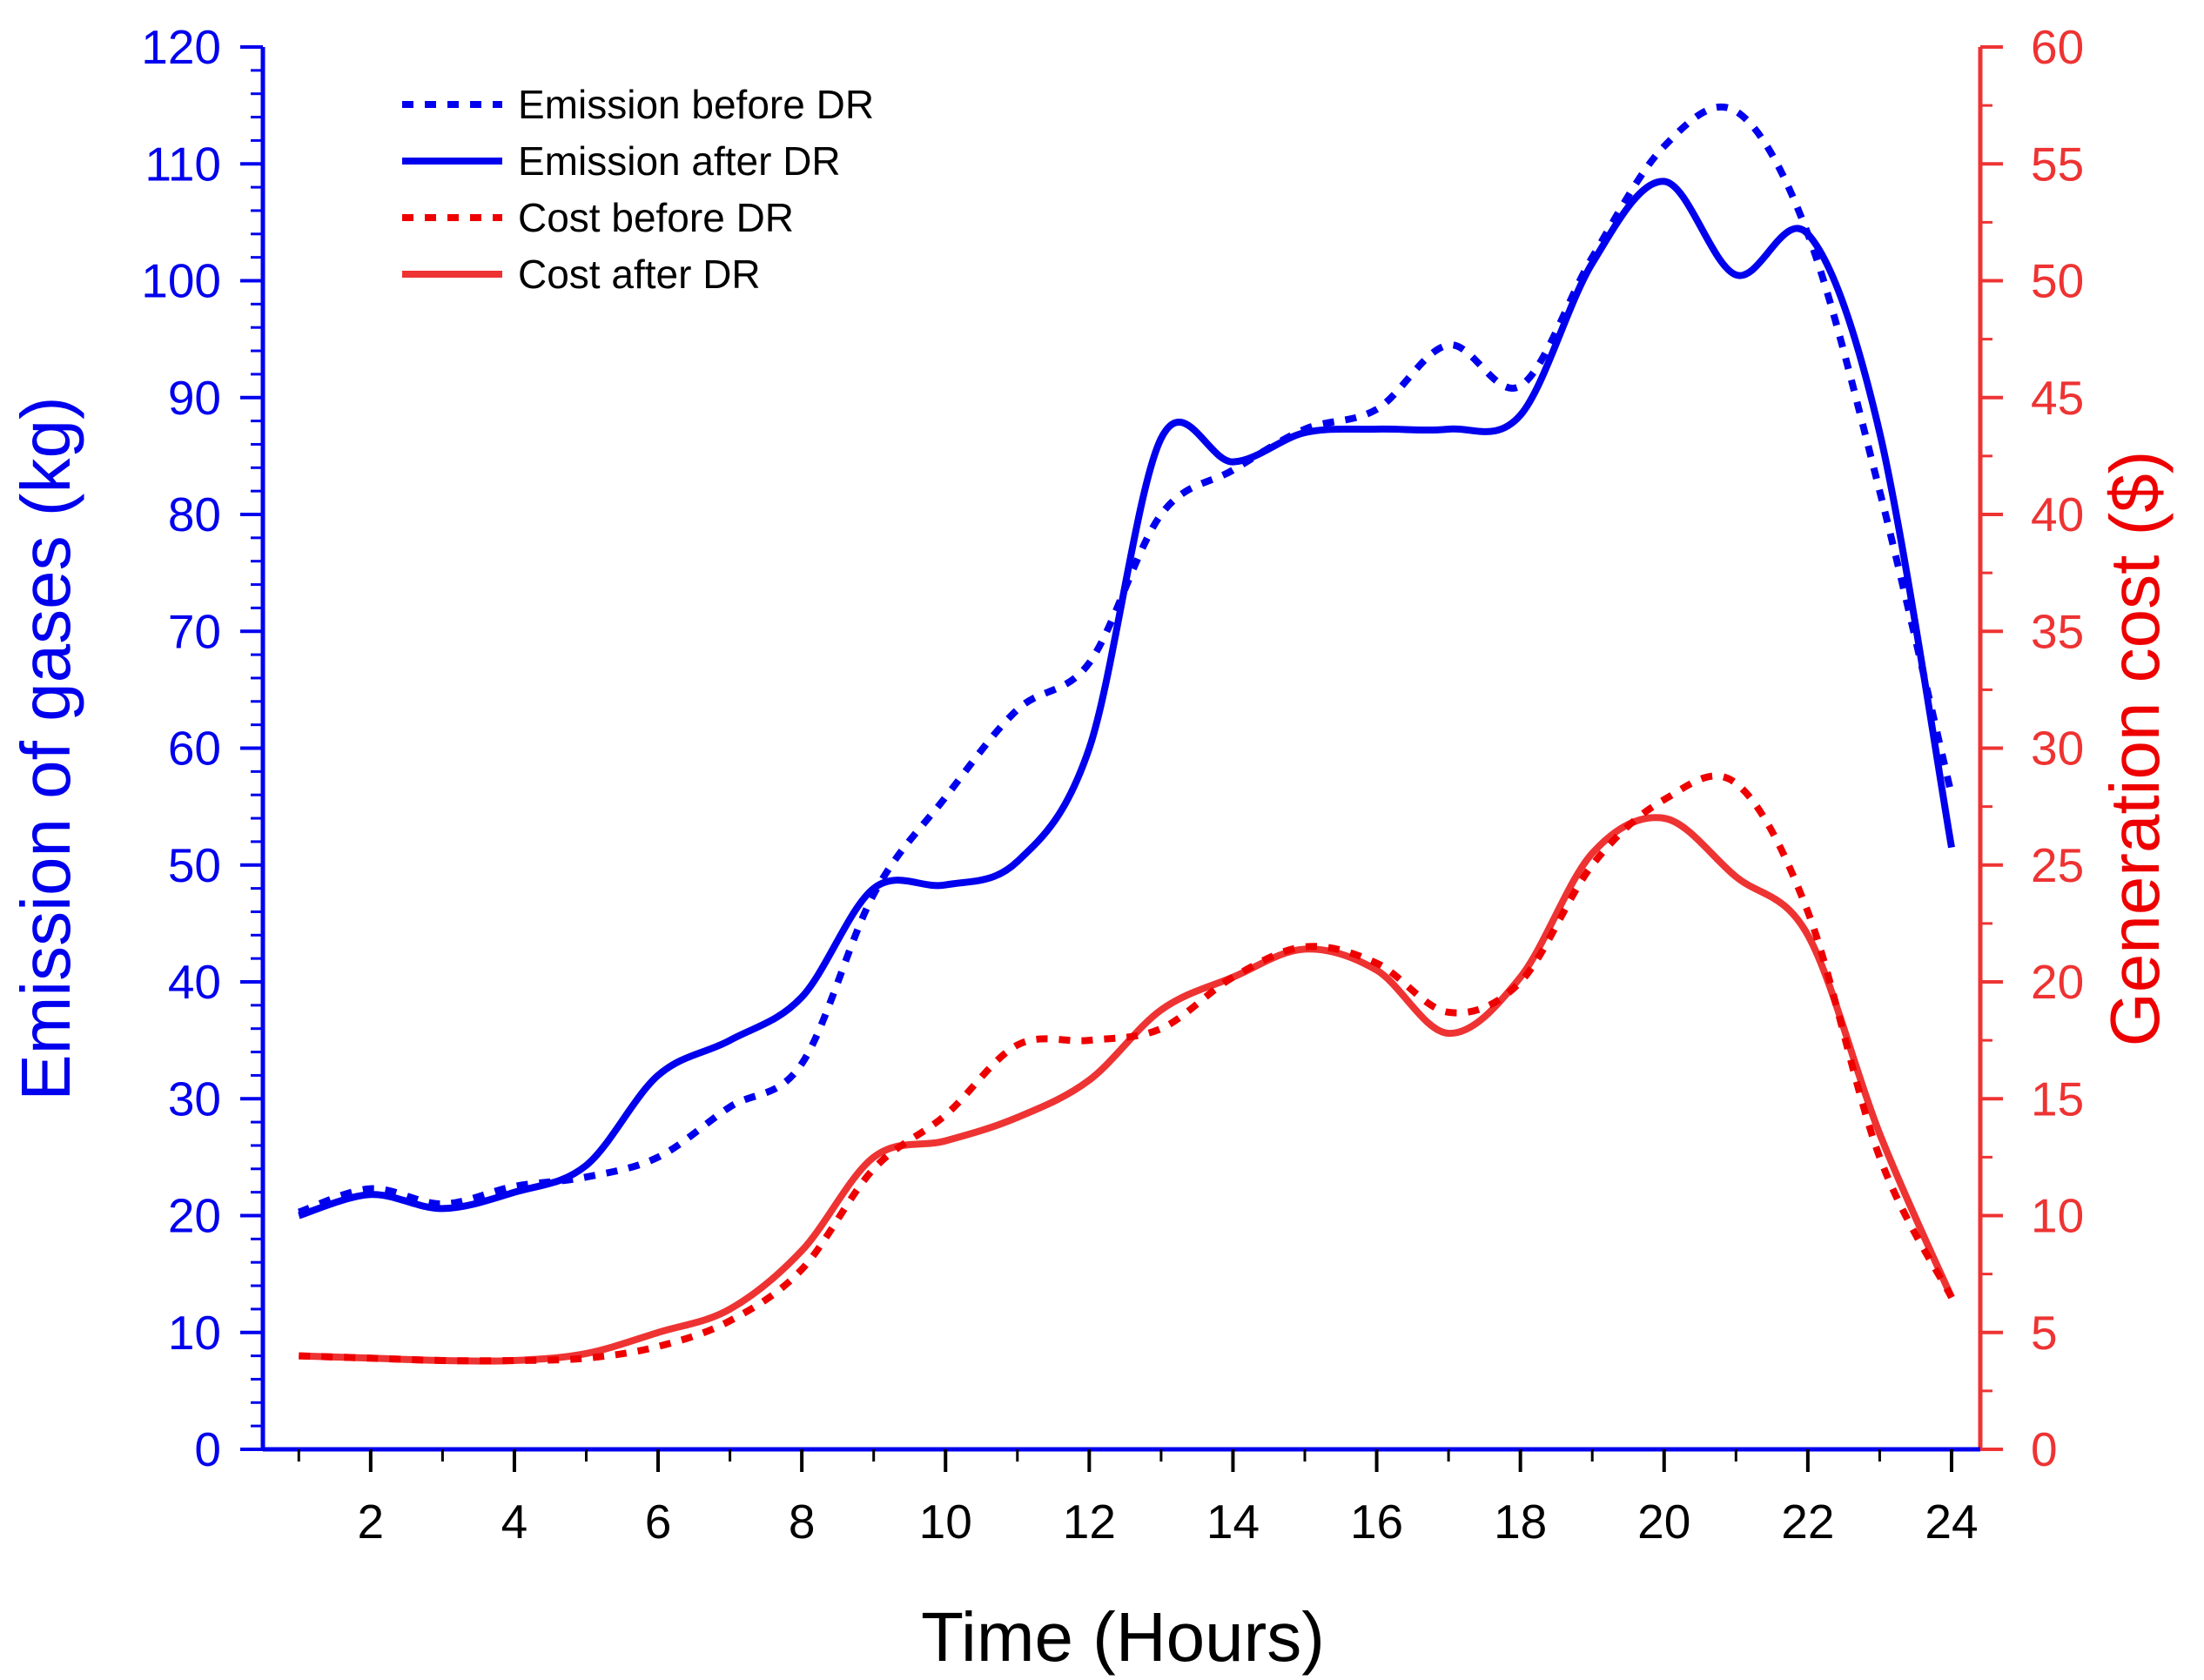 This screenshot has height=1680, width=2204. Describe the element at coordinates (207, 1449) in the screenshot. I see `y-left-tick-label: 0` at that location.